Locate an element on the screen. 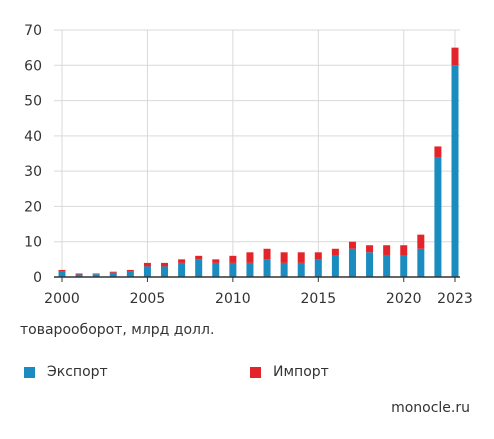  x-tick-label: 2010 is located at coordinates (233, 299).